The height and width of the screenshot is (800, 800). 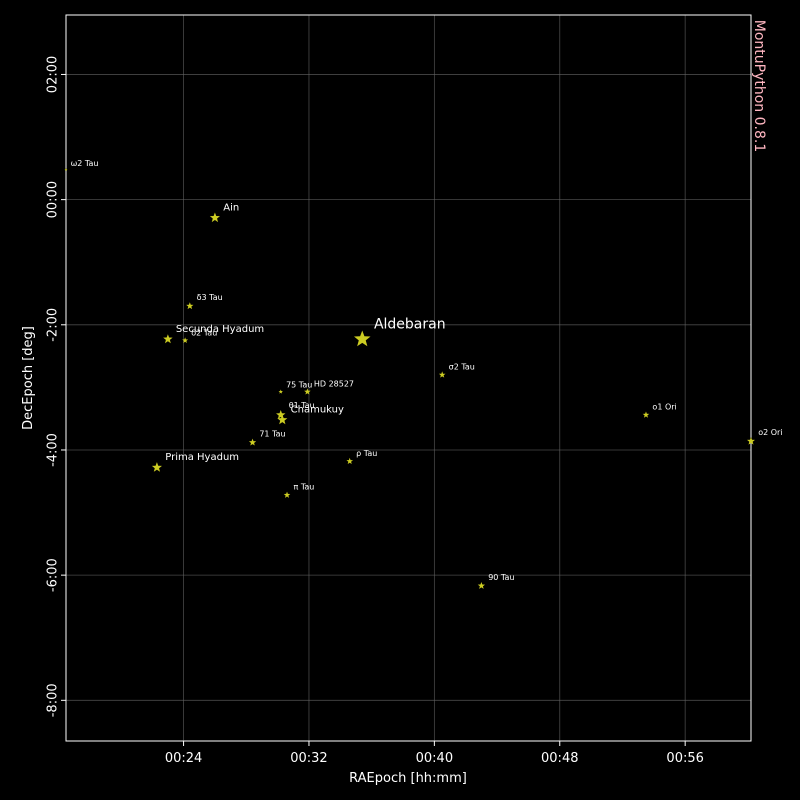 I want to click on star-label: HD 28527, so click(x=334, y=383).